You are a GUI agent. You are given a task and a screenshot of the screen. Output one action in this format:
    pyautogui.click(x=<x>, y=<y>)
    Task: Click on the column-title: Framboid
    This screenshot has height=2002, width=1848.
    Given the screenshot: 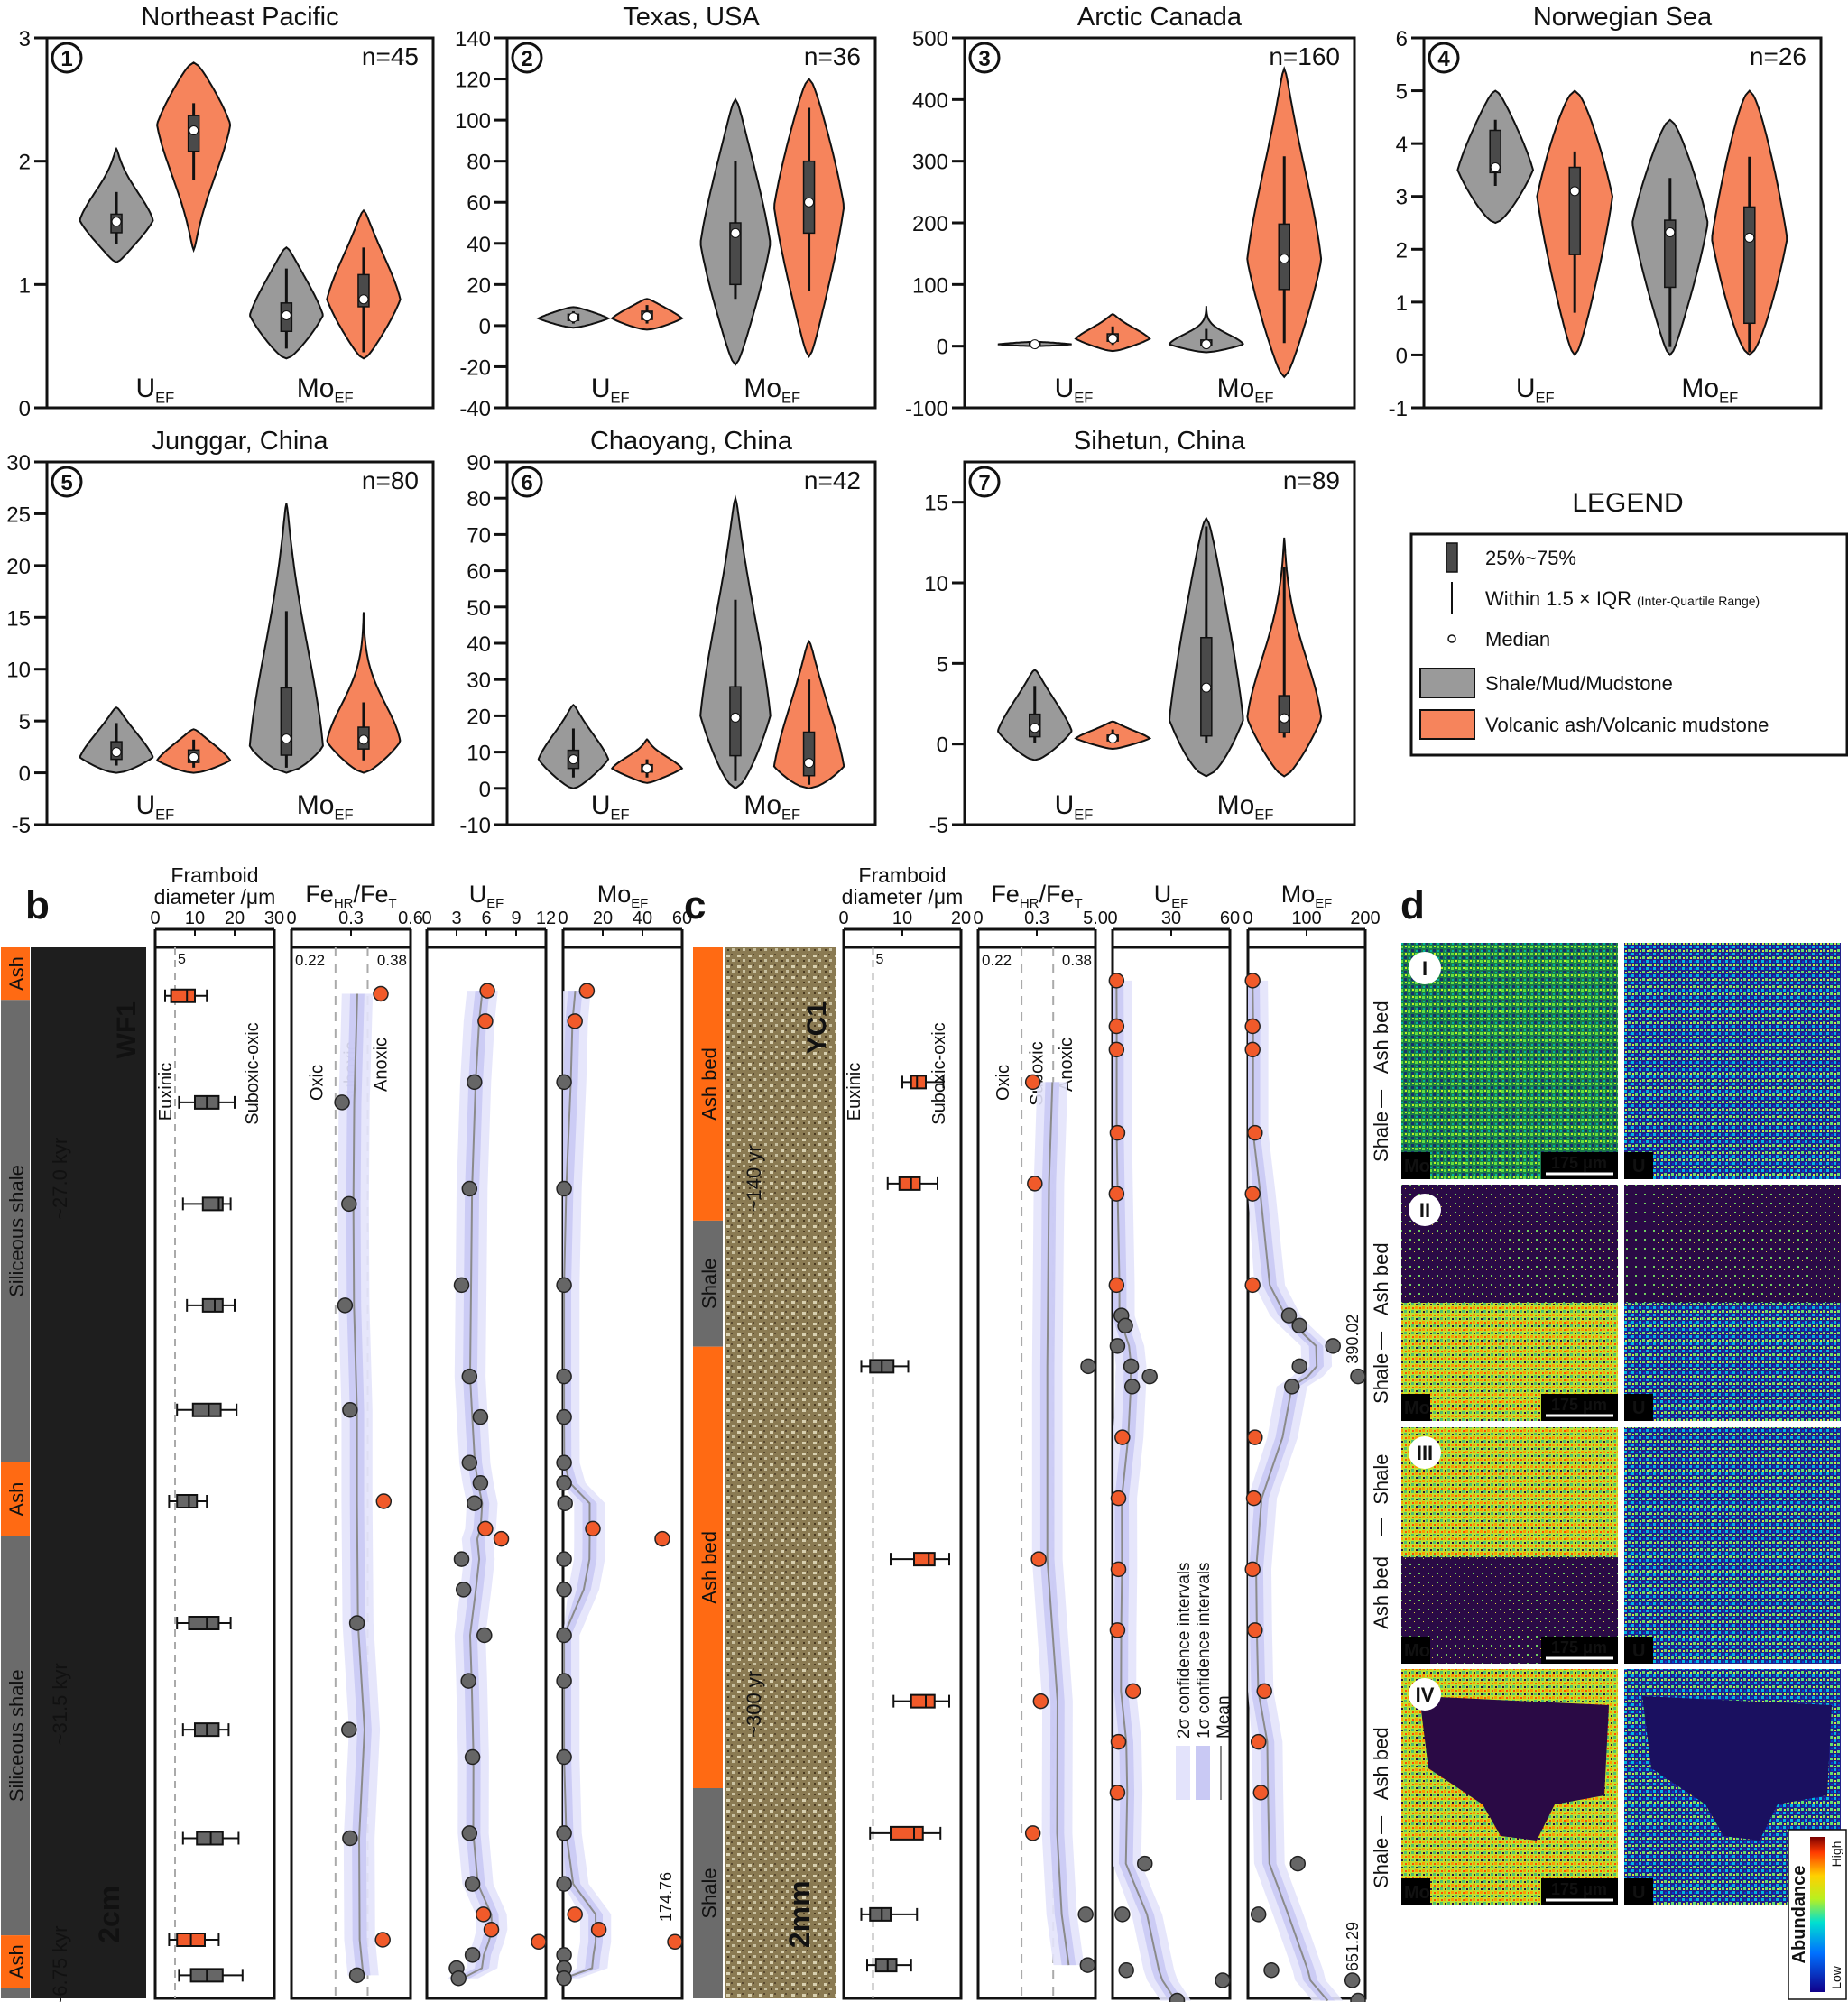 What is the action you would take?
    pyautogui.click(x=214, y=875)
    